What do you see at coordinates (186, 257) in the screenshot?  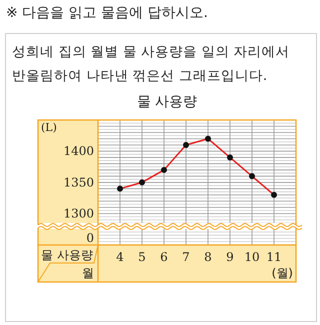 I see `x-tick-label: 7` at bounding box center [186, 257].